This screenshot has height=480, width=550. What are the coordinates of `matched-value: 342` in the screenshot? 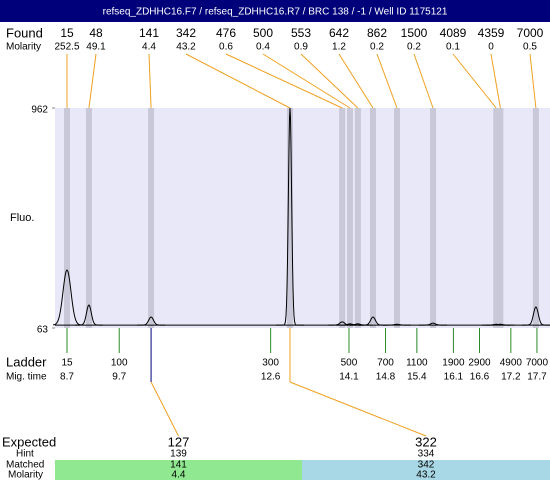 It's located at (426, 465).